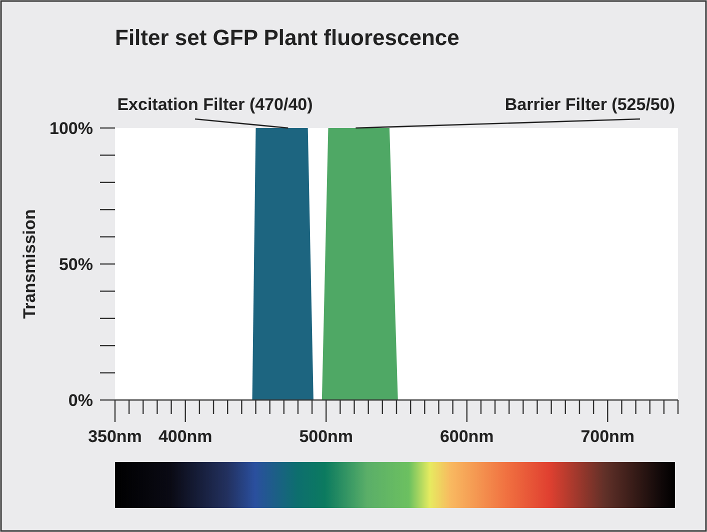  I want to click on y-tick-label: 50%, so click(75, 264).